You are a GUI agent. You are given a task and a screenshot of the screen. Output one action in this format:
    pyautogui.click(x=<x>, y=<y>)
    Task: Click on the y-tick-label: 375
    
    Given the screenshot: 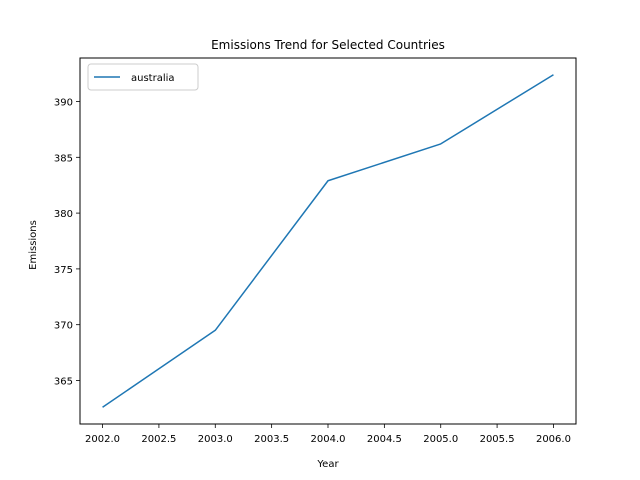 What is the action you would take?
    pyautogui.click(x=63, y=270)
    